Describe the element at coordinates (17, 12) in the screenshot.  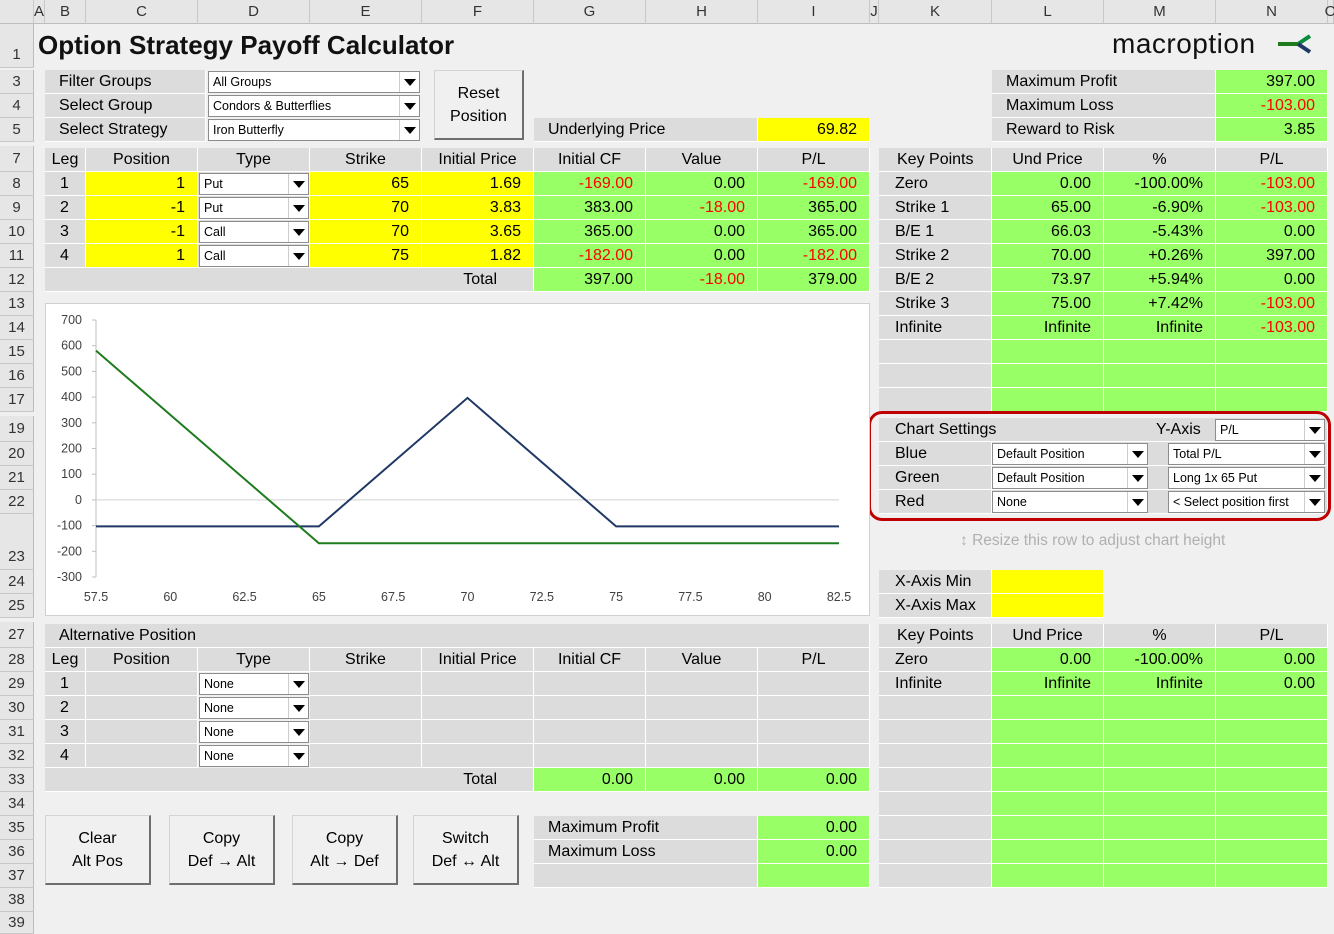
I see `select-all-corner` at that location.